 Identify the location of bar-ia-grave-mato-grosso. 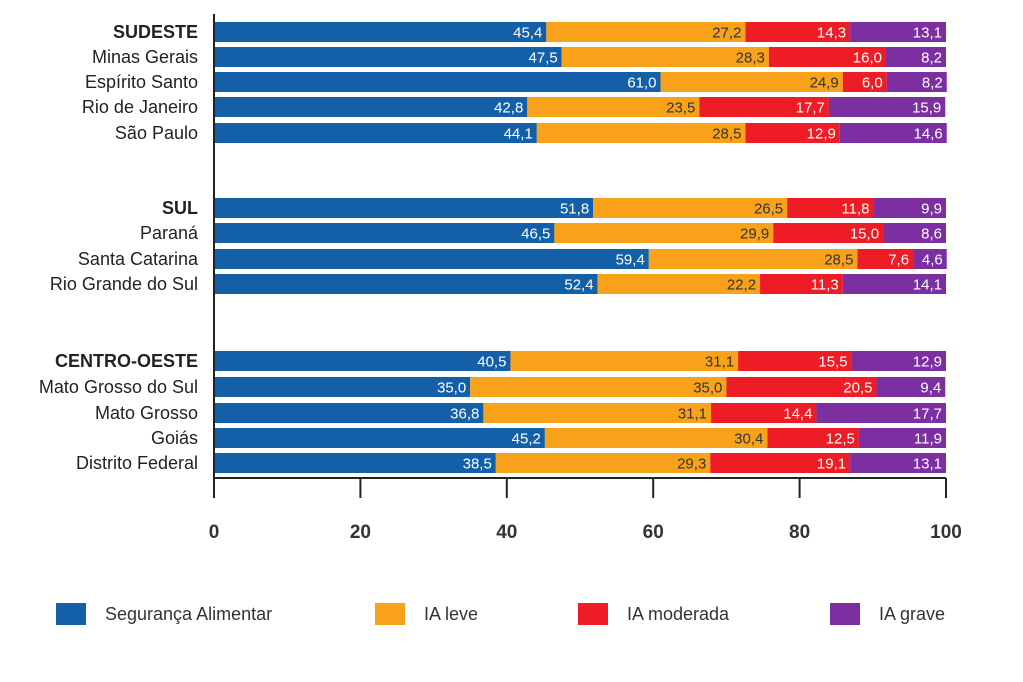
(881, 413).